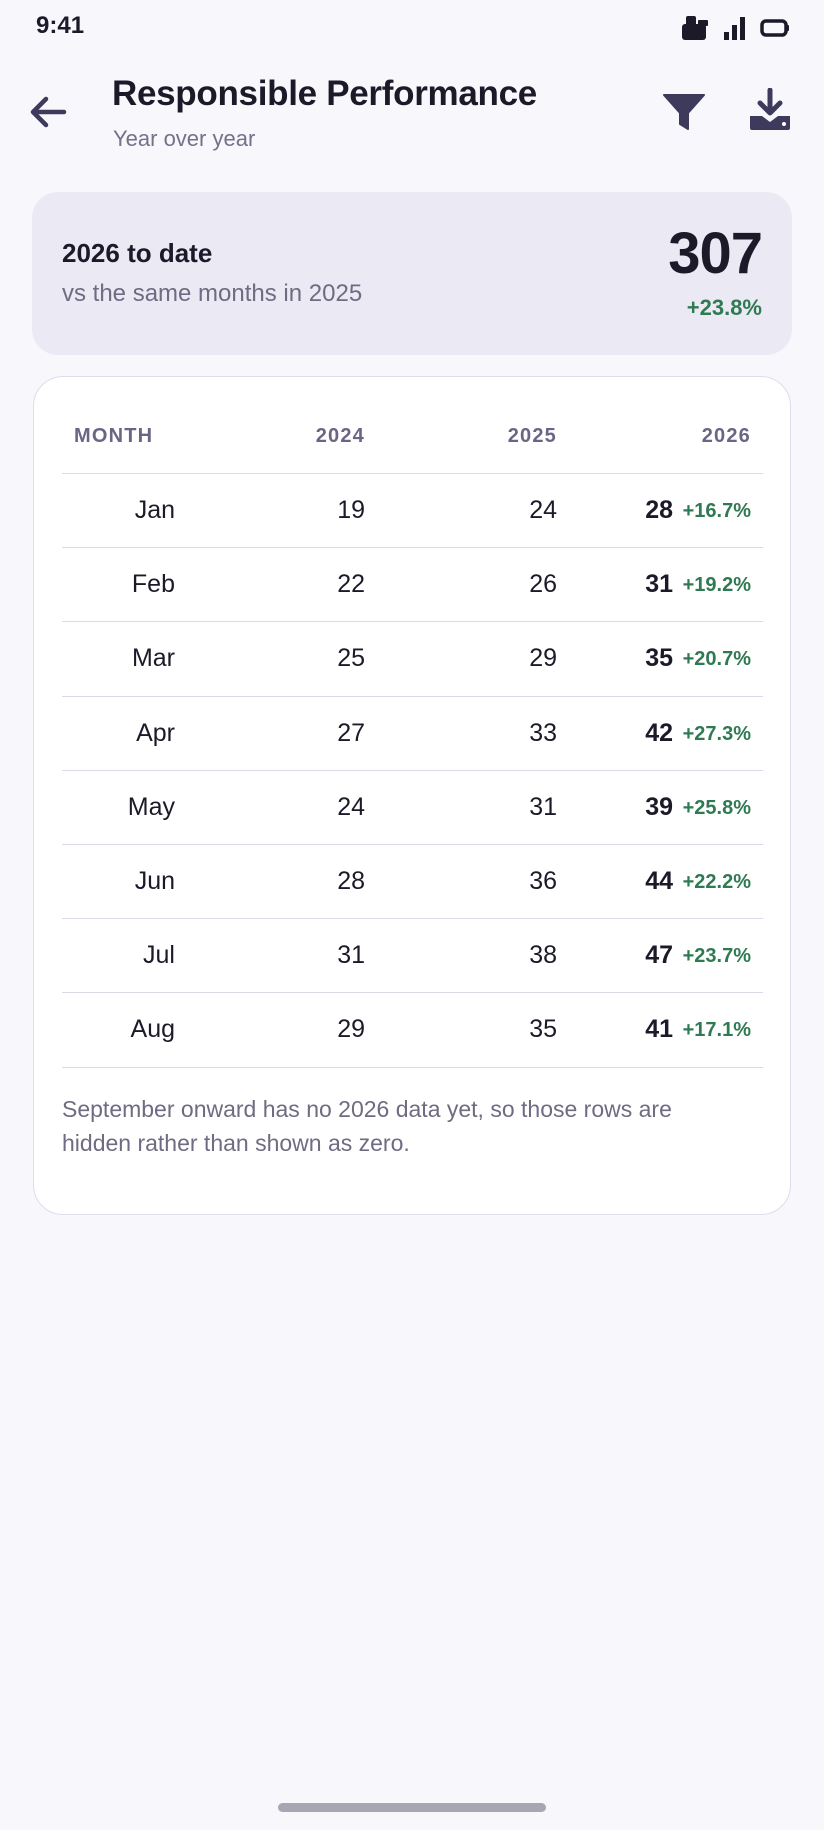 The width and height of the screenshot is (824, 1830). I want to click on cell-2024: 19, so click(351, 510).